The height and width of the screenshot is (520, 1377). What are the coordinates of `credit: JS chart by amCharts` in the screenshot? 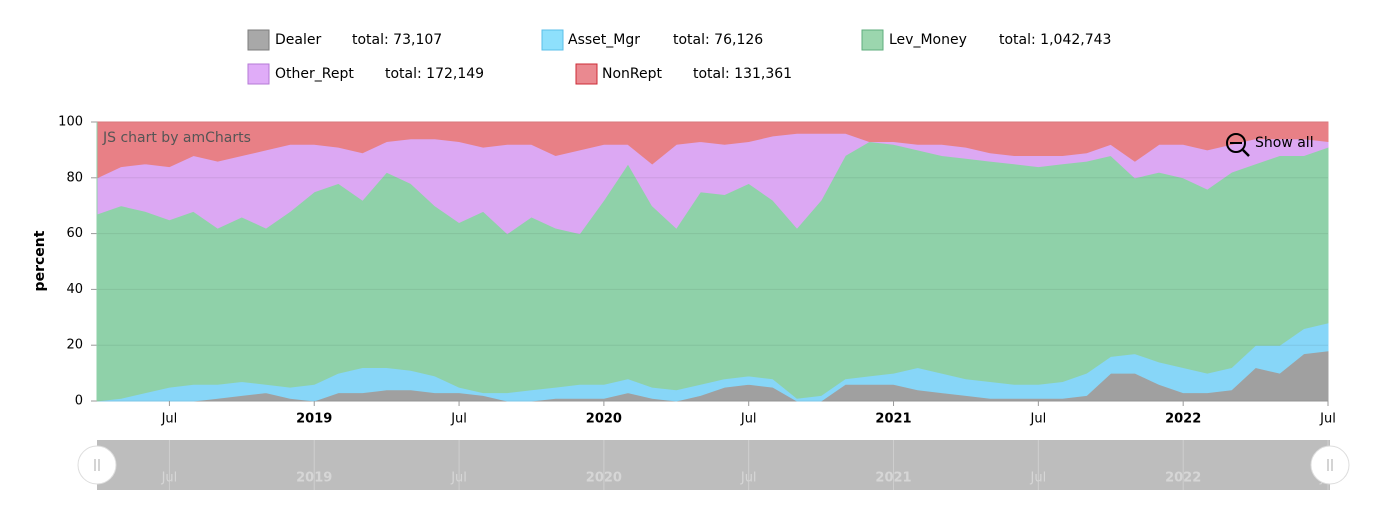 It's located at (176, 138).